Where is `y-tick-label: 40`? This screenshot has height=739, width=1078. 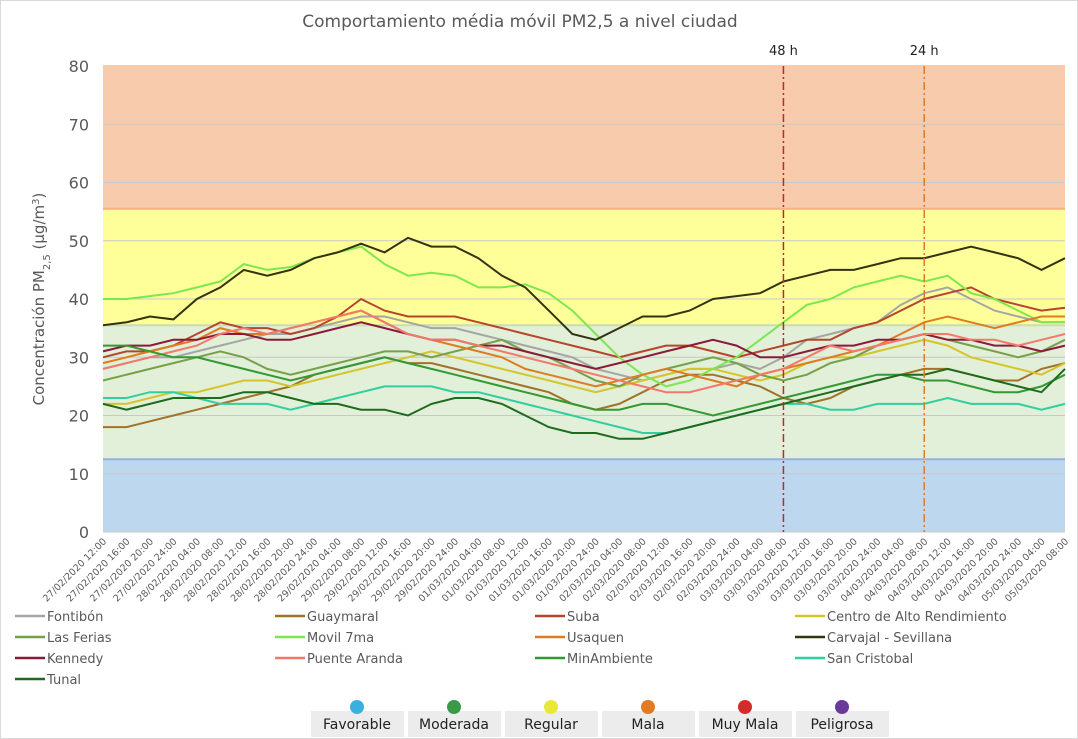 y-tick-label: 40 is located at coordinates (79, 299).